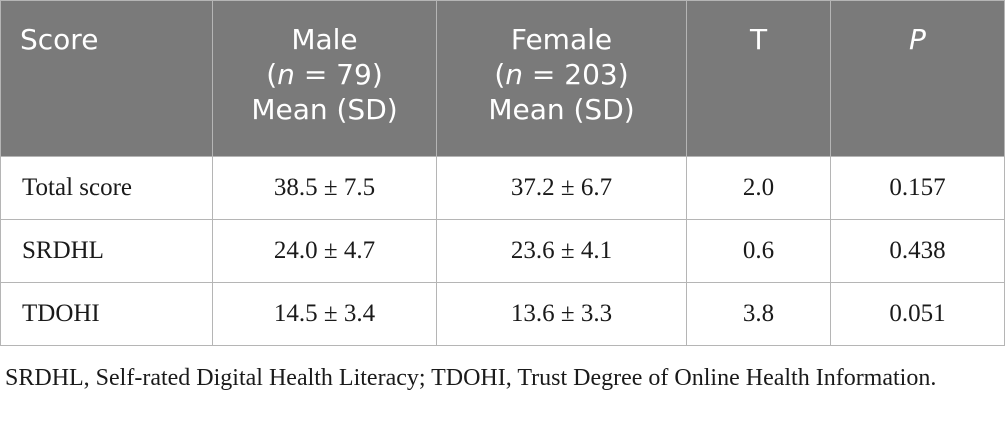 The width and height of the screenshot is (1005, 438). I want to click on header-female: Female (n = 203) Mean (SD), so click(561, 78).